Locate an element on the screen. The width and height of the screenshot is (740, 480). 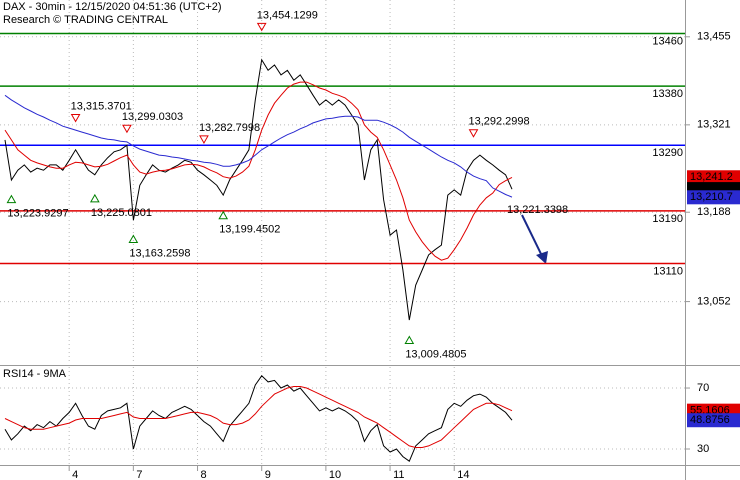
last-value-label: 13,210.7 is located at coordinates (711, 197).